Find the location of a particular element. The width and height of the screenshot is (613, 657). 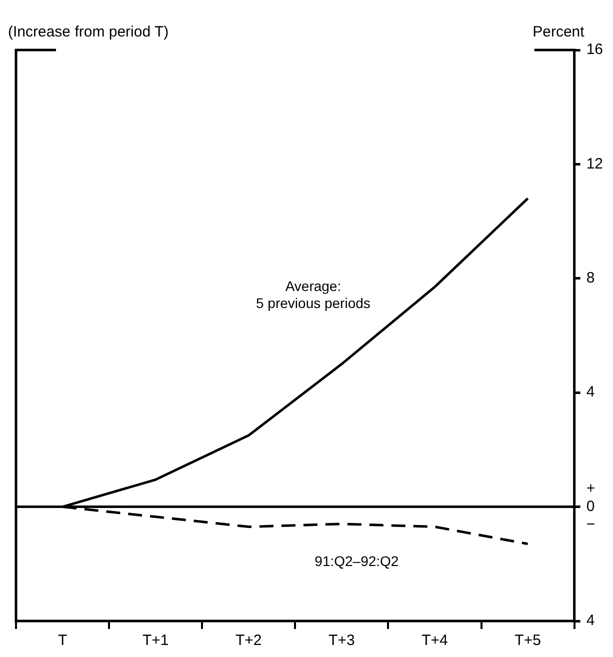

x-tick-label: T+2 is located at coordinates (249, 641).